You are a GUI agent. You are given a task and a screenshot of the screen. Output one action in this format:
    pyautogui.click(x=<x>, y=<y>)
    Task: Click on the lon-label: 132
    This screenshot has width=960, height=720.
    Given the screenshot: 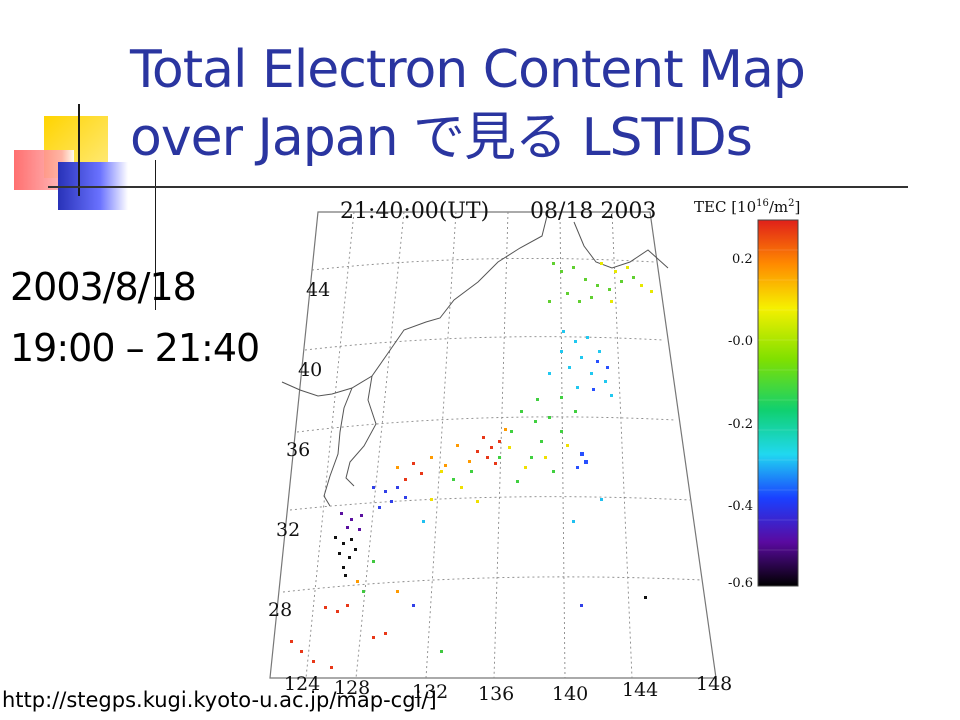 What is the action you would take?
    pyautogui.click(x=430, y=692)
    